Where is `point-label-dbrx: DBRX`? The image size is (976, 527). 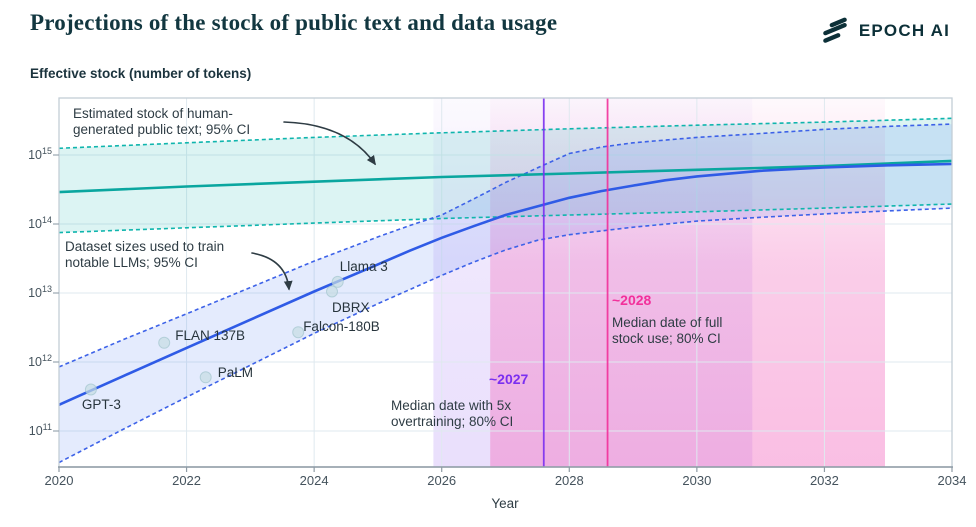 point-label-dbrx: DBRX is located at coordinates (351, 307).